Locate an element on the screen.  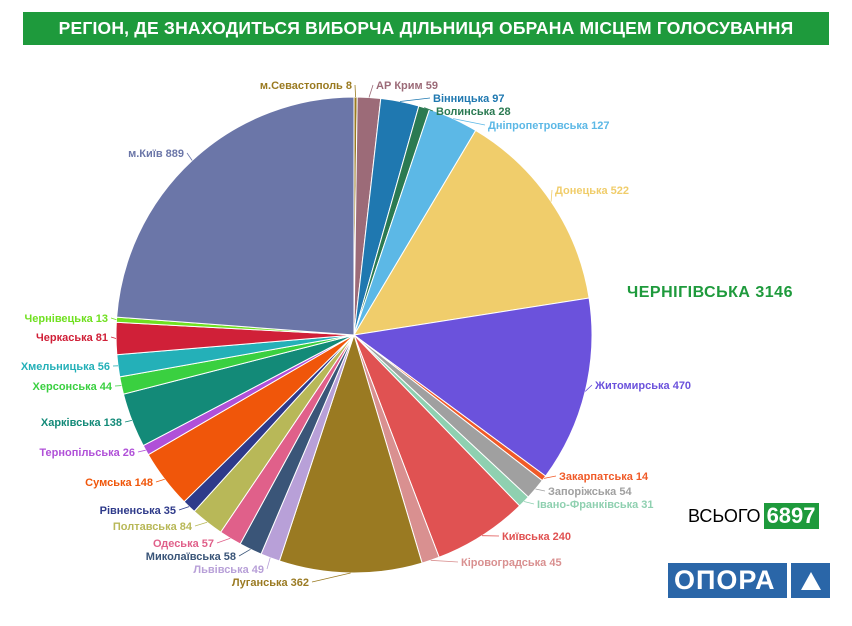
slice-label: Черкаська 81 is located at coordinates (72, 338).